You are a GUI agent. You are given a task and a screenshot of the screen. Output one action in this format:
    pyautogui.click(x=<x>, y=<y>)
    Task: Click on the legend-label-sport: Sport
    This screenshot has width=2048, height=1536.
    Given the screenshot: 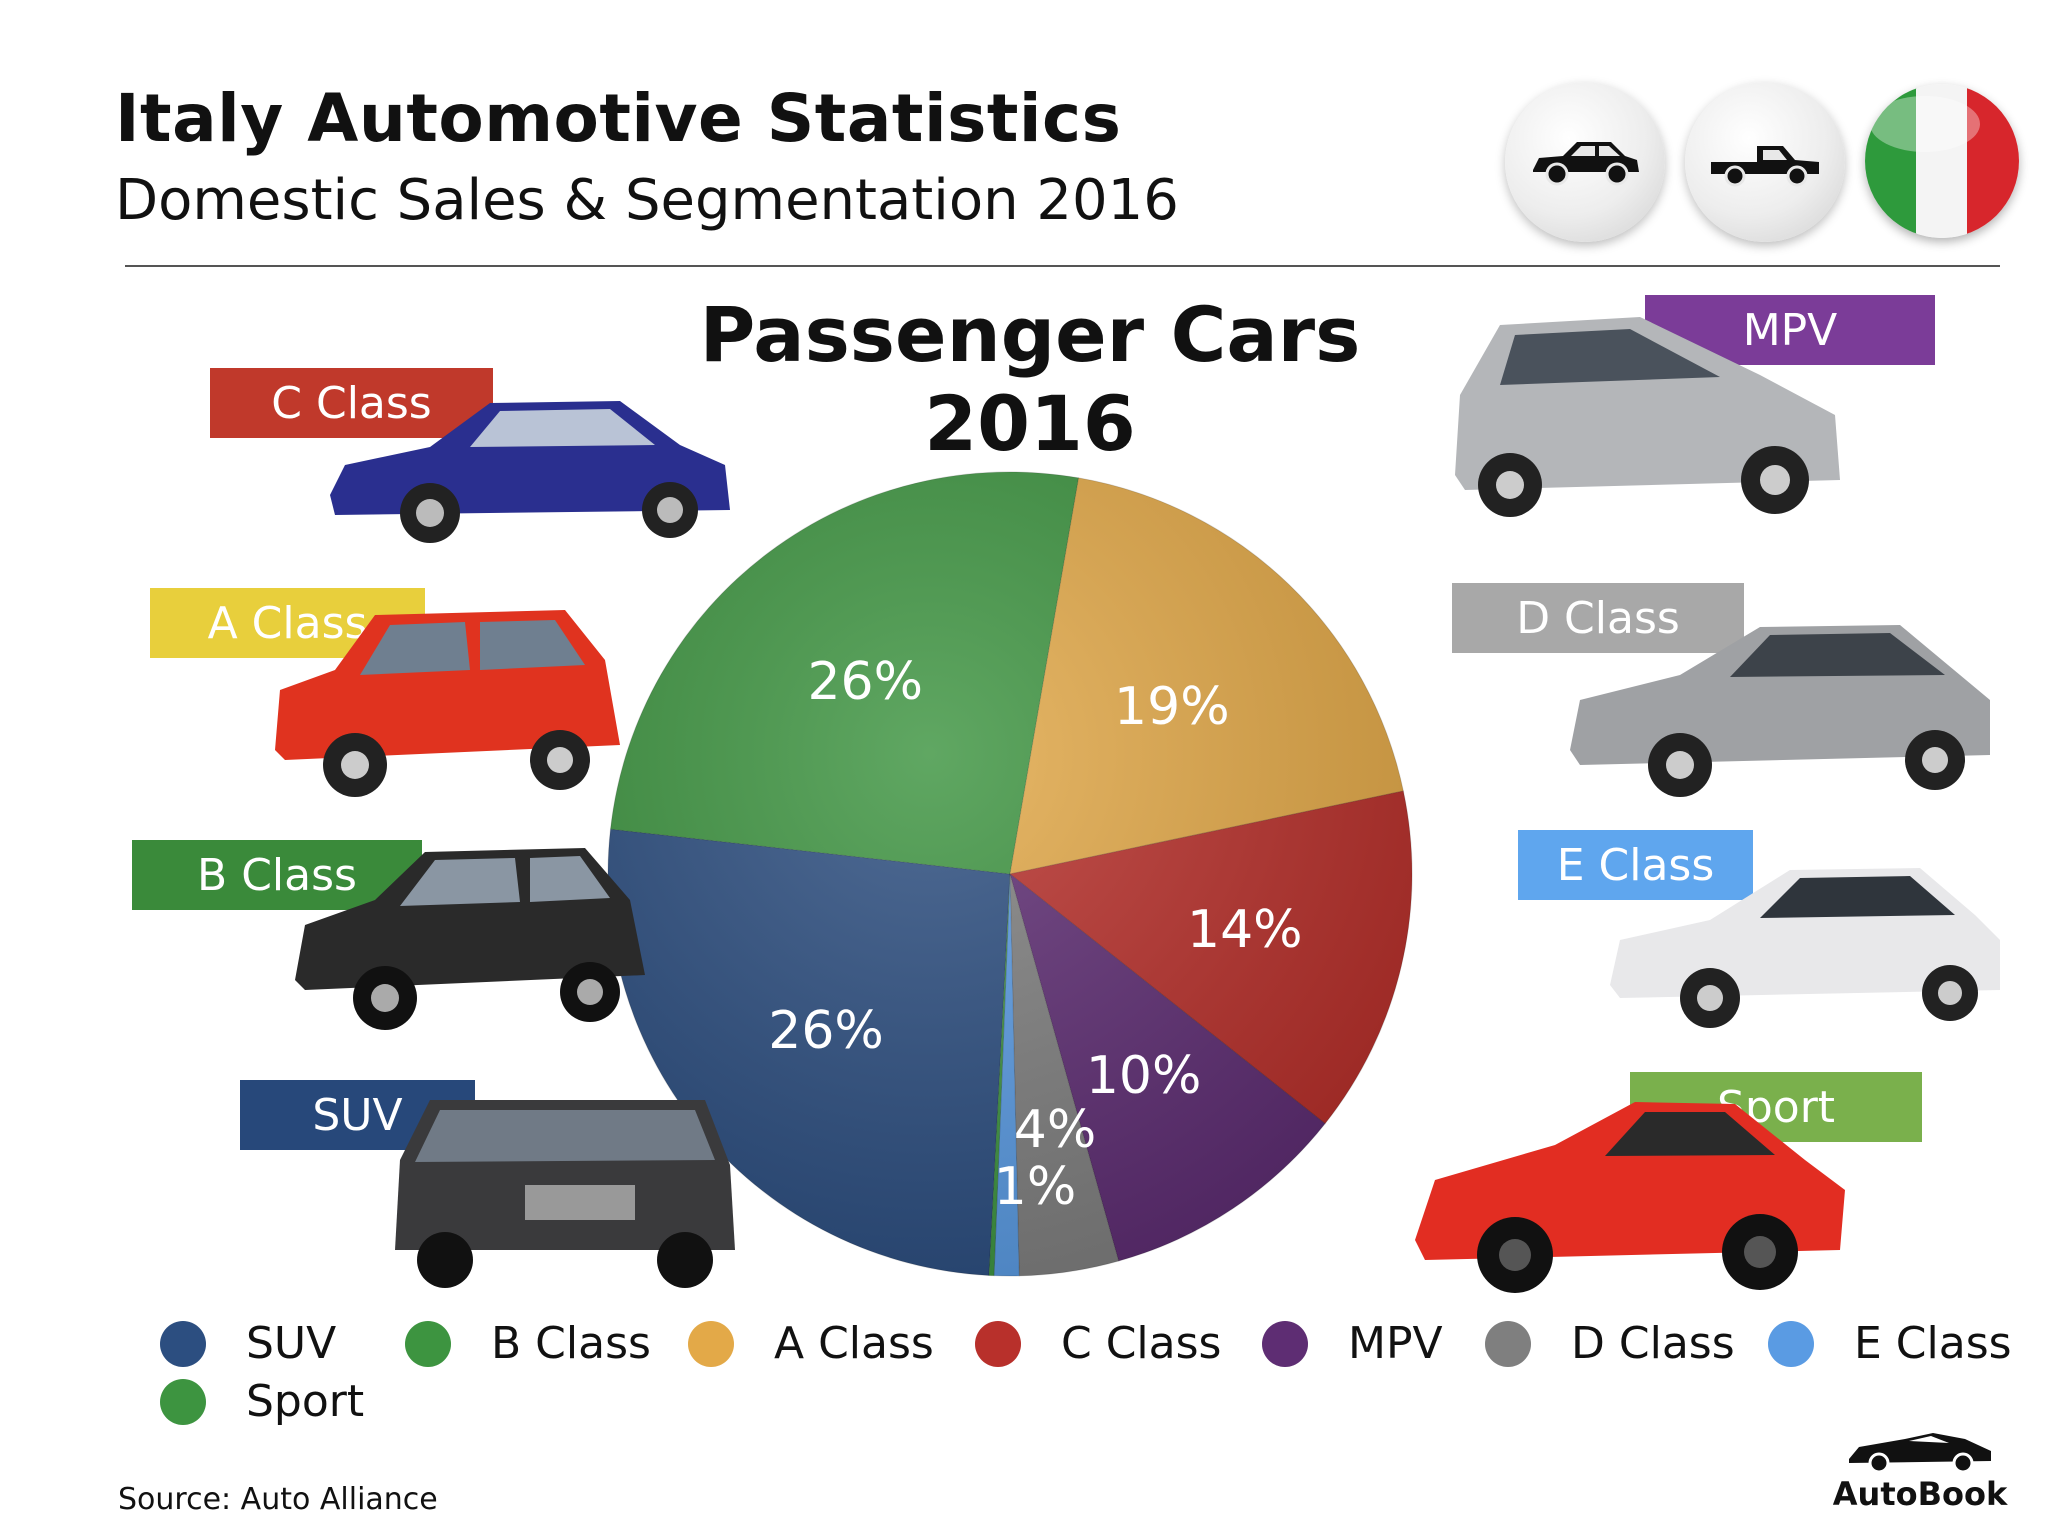 What is the action you would take?
    pyautogui.click(x=305, y=1401)
    